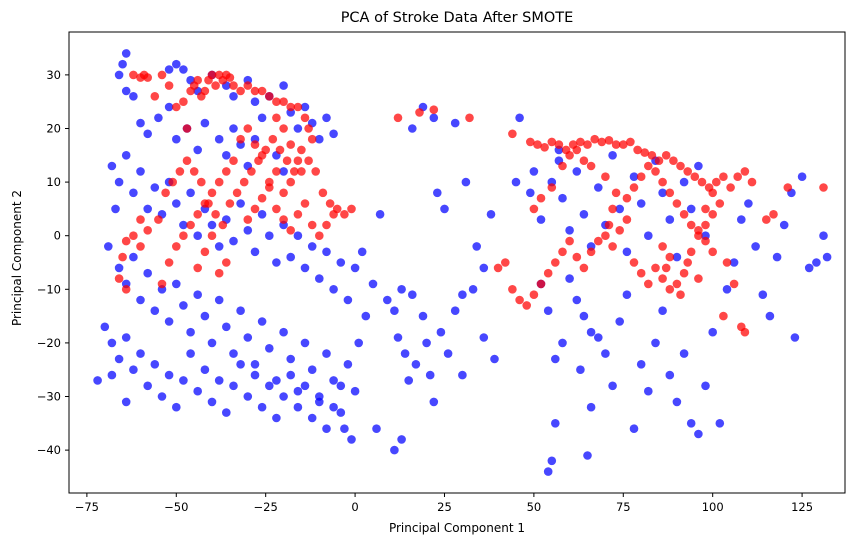 This screenshot has width=853, height=547. What do you see at coordinates (49, 397) in the screenshot?
I see `y-tick-label: −30` at bounding box center [49, 397].